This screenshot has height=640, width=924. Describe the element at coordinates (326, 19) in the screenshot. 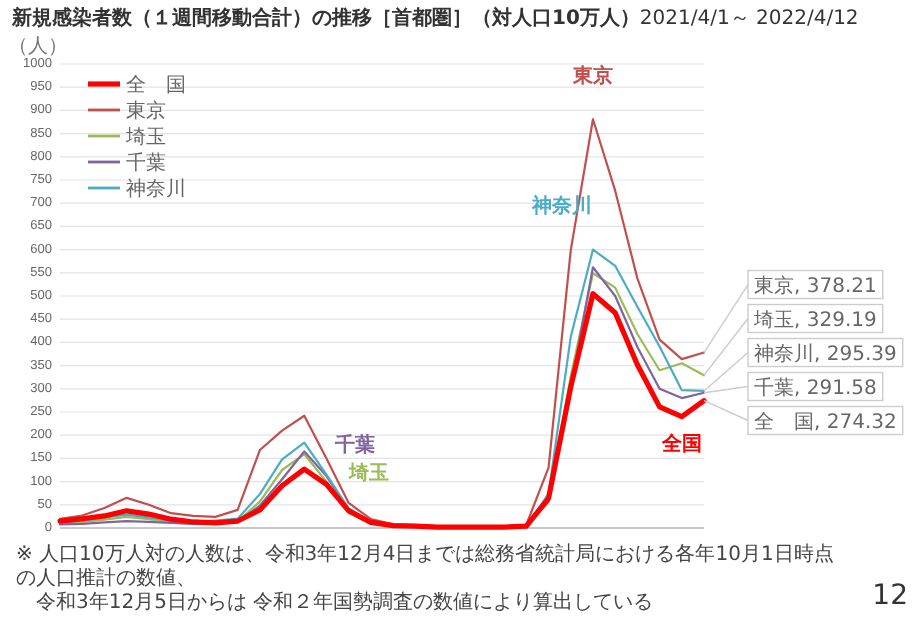

I see `chart-title: 新規感染者数（１週間移動合計）の推移［首都圏］（対人口10万人）` at that location.